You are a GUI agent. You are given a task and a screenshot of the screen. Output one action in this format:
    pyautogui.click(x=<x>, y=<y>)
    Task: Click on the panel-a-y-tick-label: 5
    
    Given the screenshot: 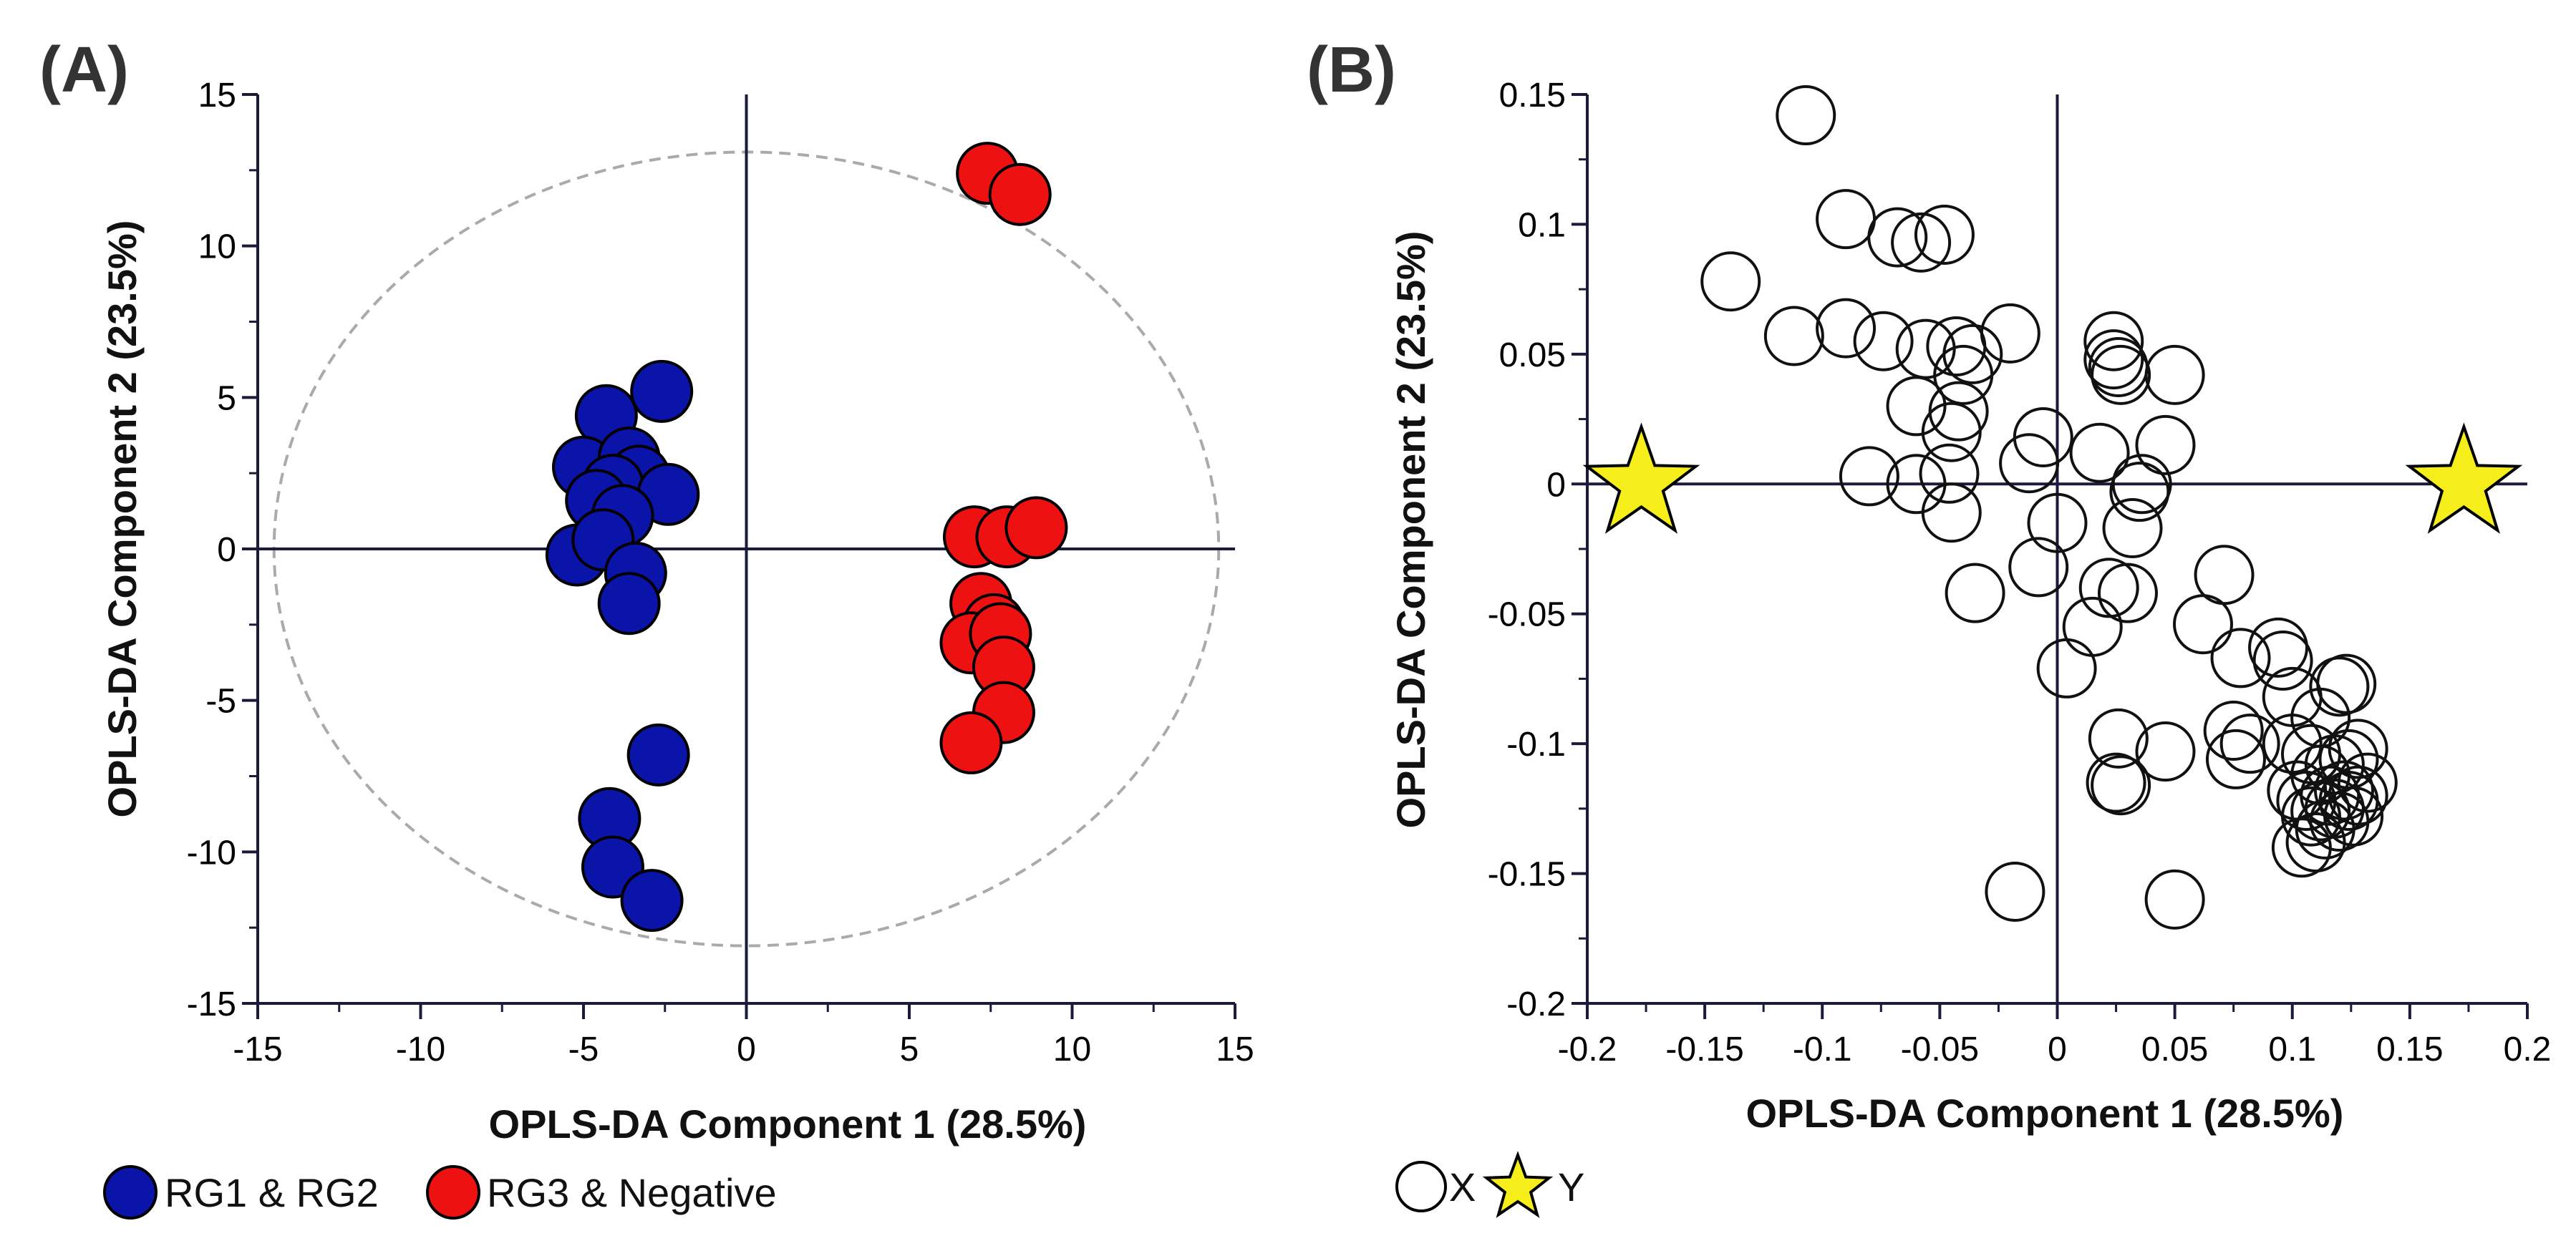 What is the action you would take?
    pyautogui.click(x=227, y=398)
    